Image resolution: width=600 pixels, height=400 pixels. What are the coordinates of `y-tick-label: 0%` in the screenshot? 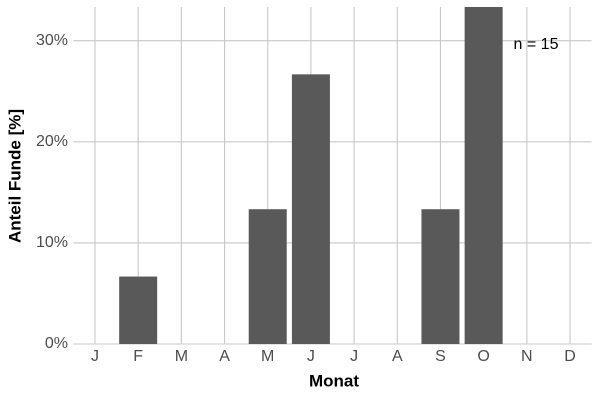 It's located at (56, 343).